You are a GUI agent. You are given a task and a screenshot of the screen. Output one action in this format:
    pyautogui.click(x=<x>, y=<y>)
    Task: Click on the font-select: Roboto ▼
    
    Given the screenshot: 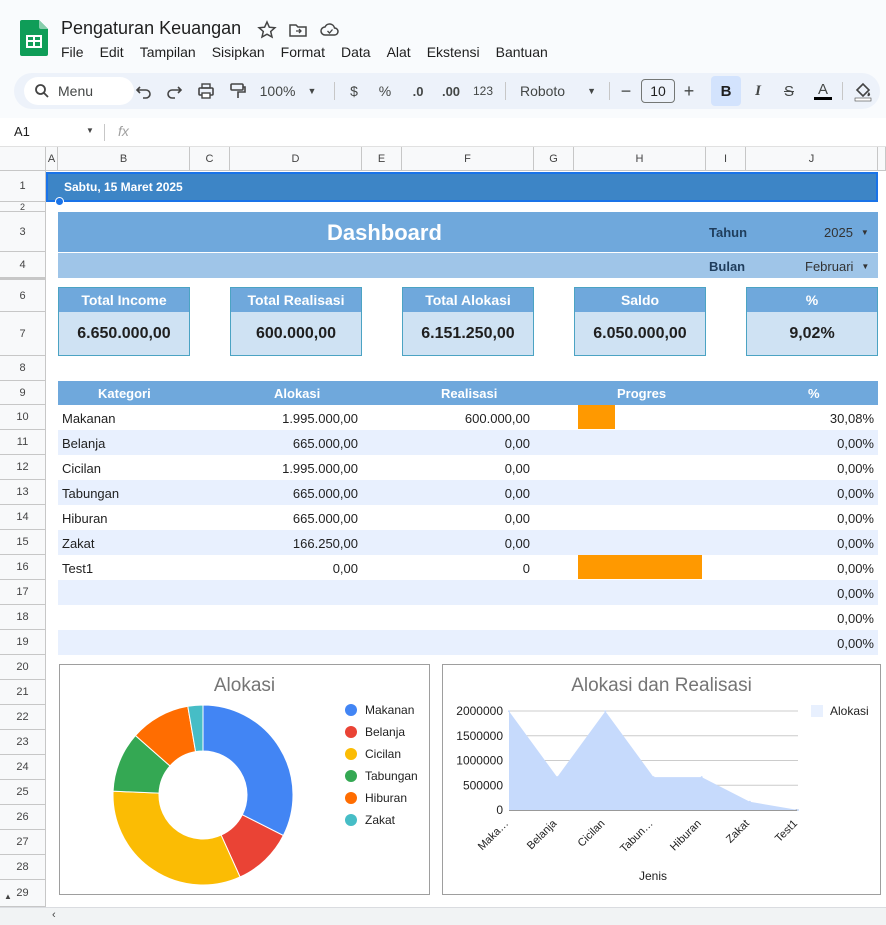 What is the action you would take?
    pyautogui.click(x=558, y=91)
    